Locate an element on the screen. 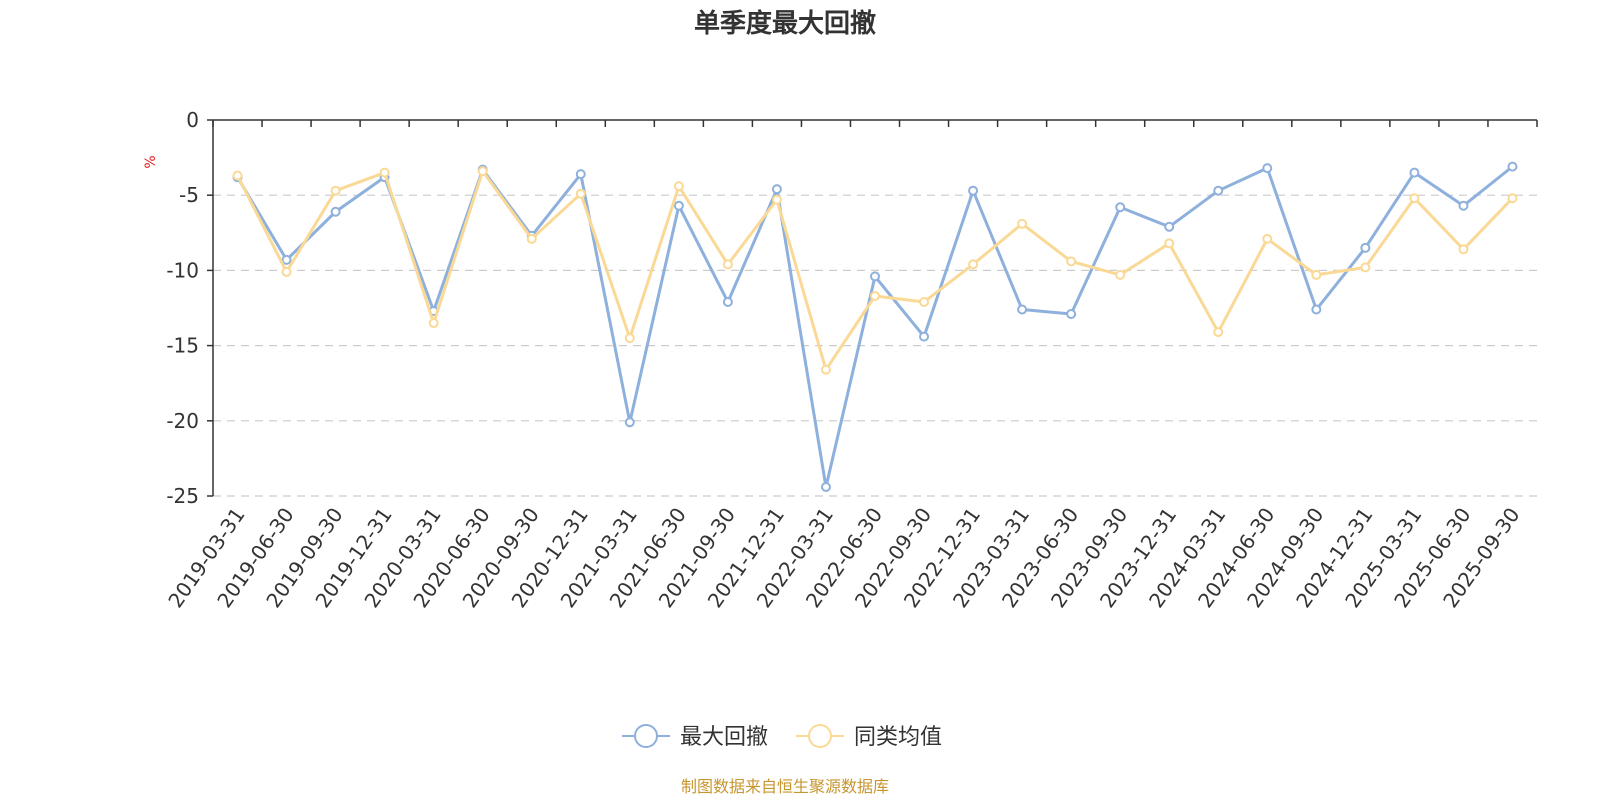  legend-item-0: 最大回撤 is located at coordinates (695, 737).